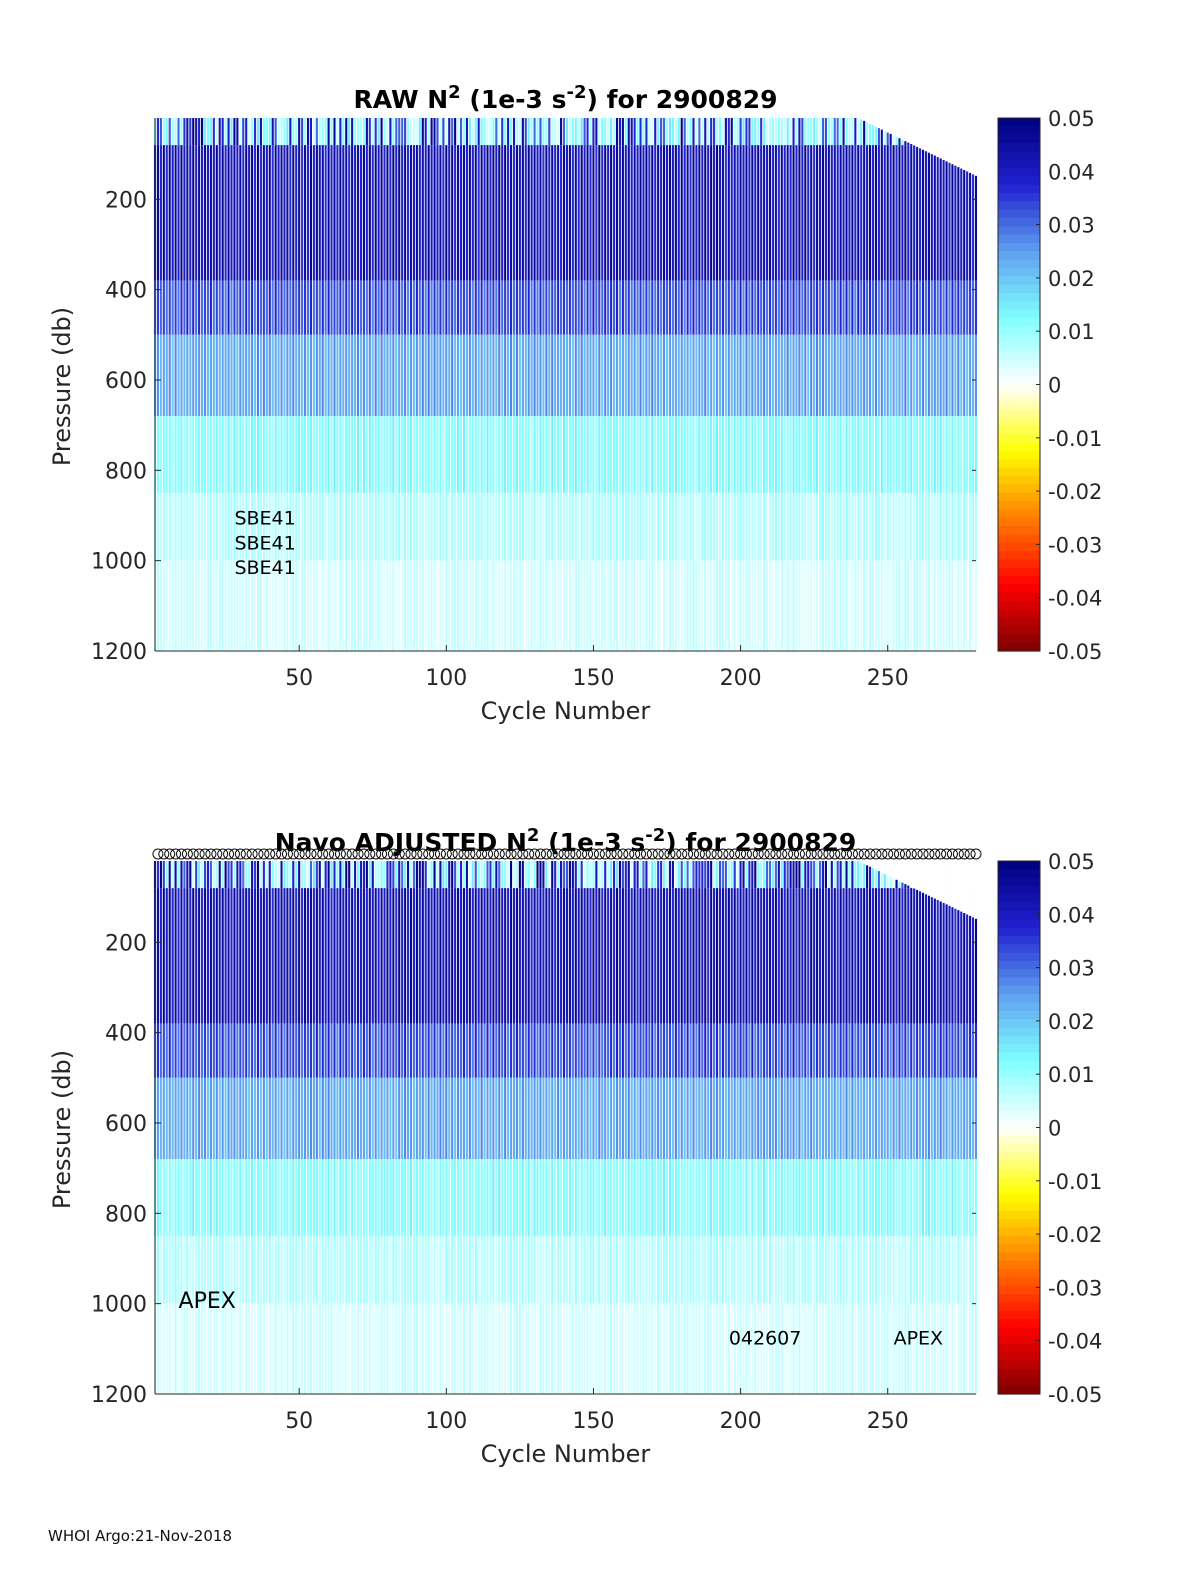 This screenshot has width=1200, height=1575. I want to click on y-axis-label: Pressure (db), so click(62, 386).